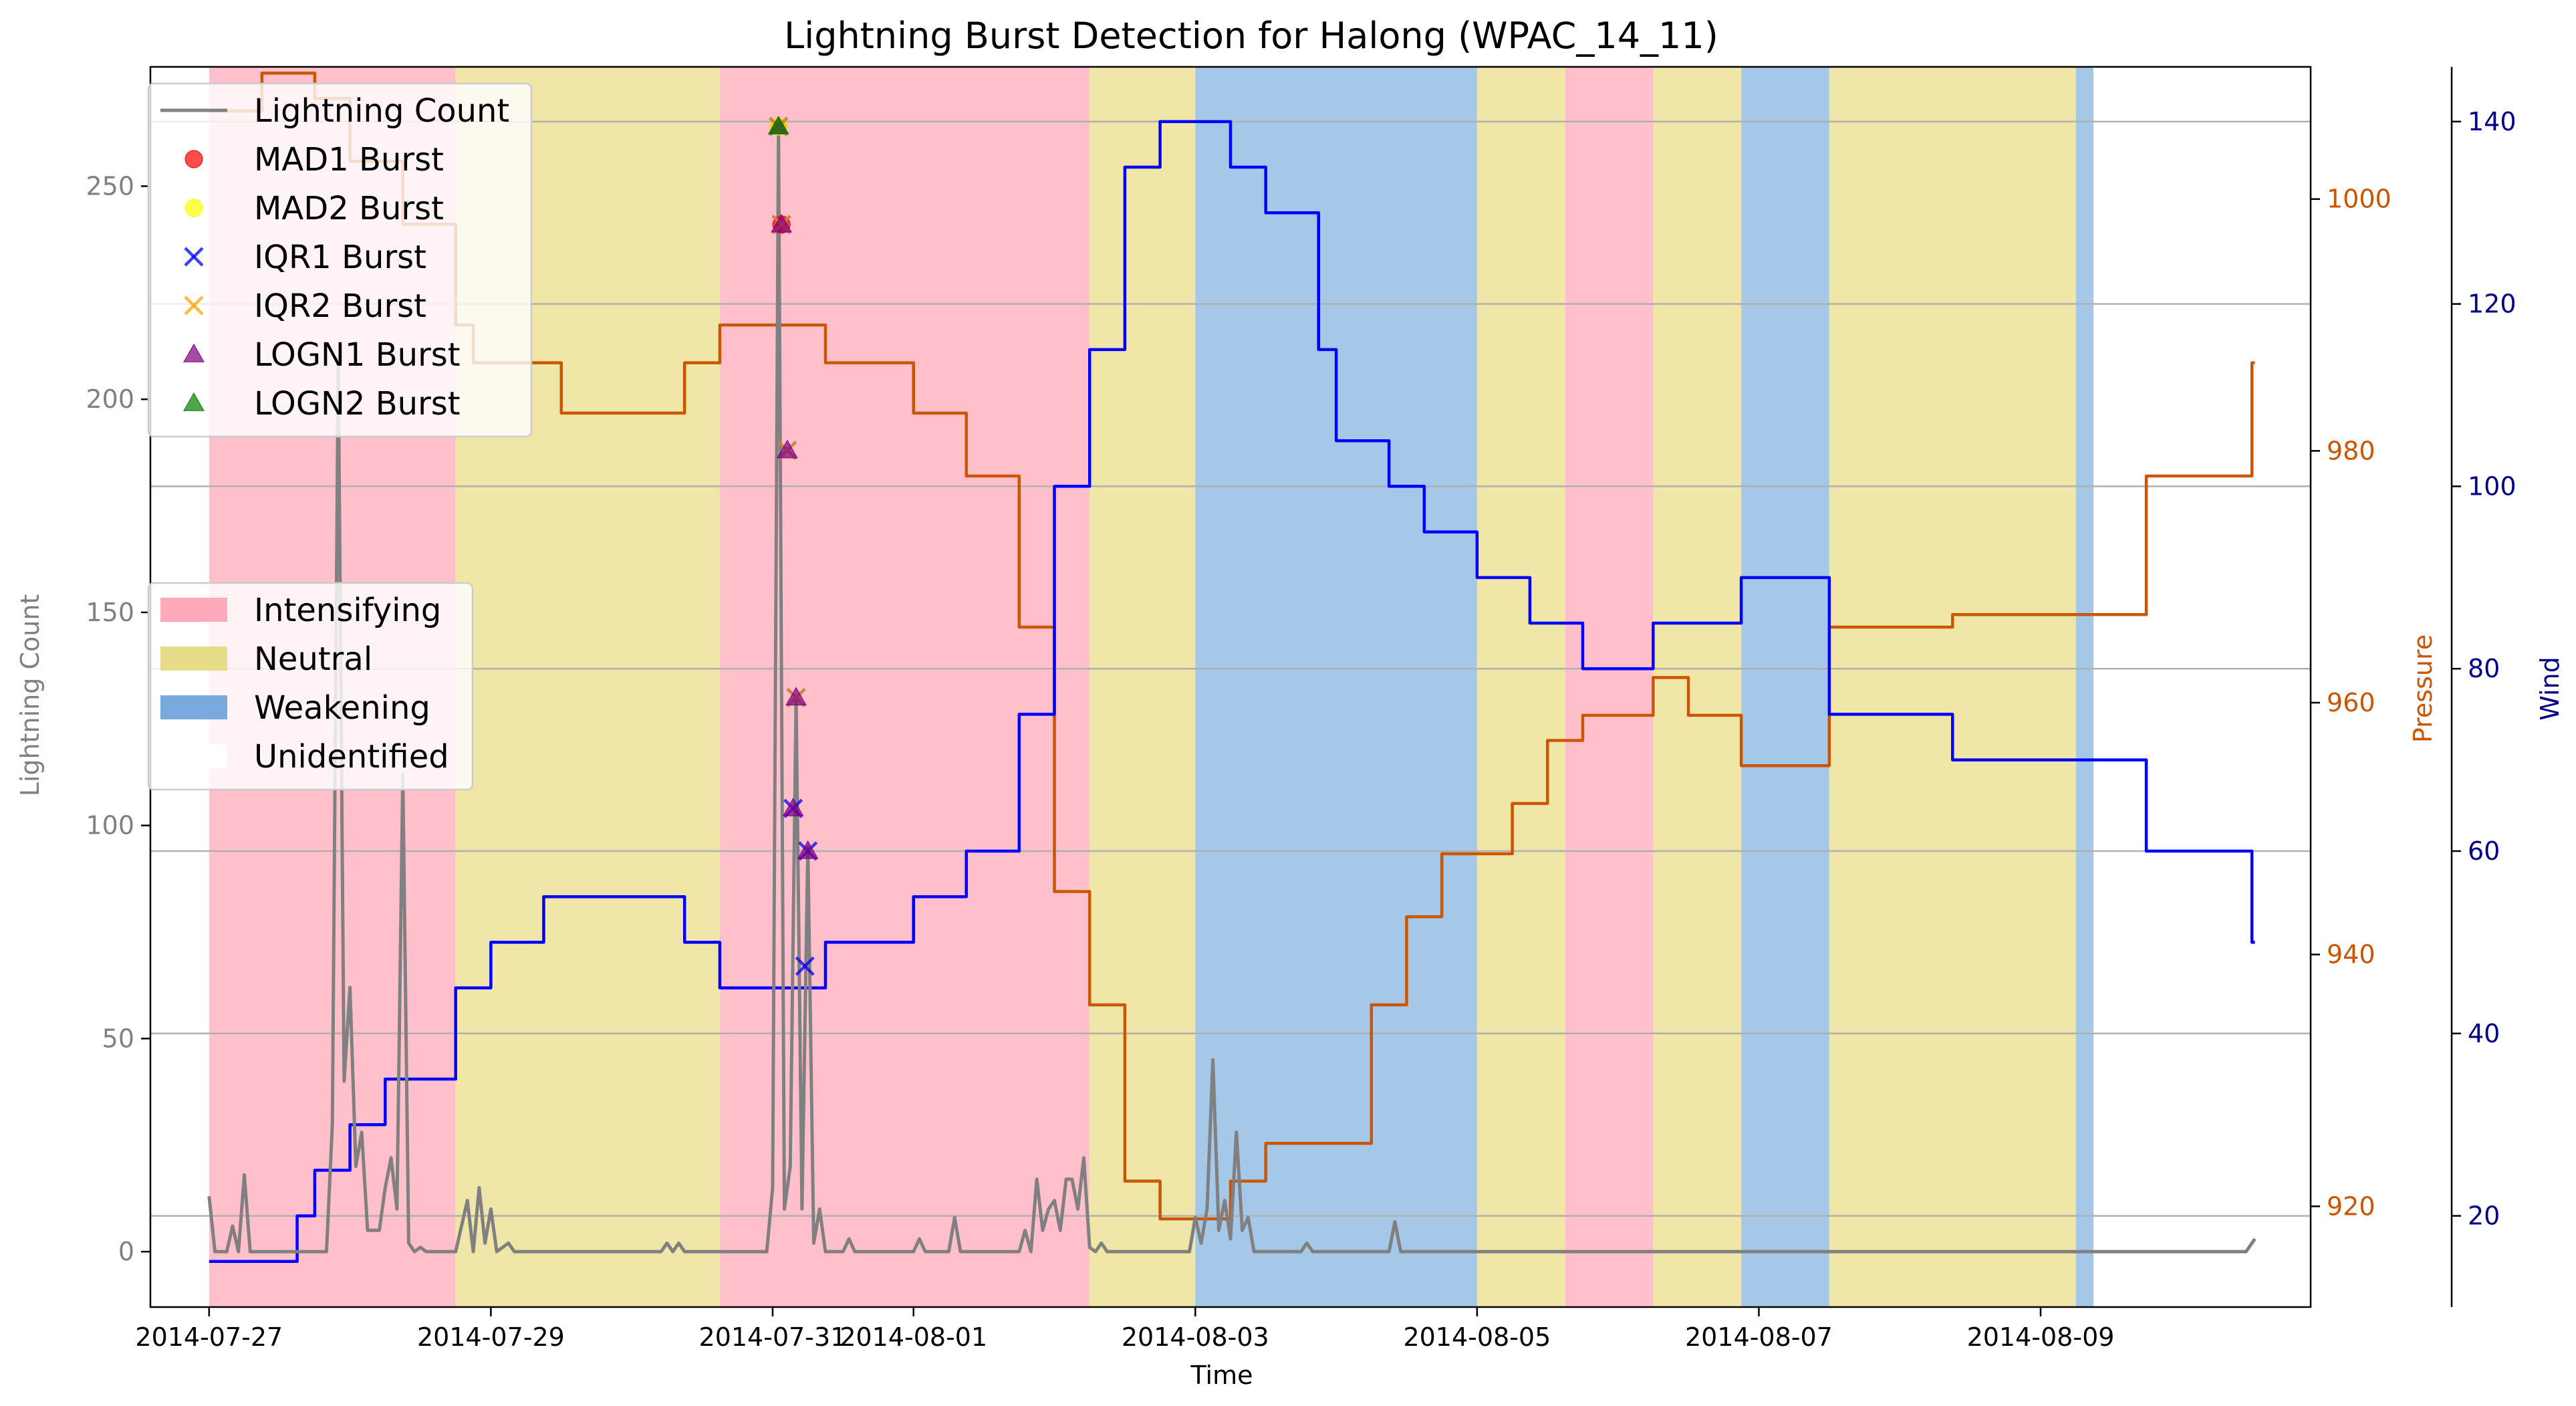 Image resolution: width=2576 pixels, height=1406 pixels. What do you see at coordinates (1610, 687) in the screenshot?
I see `phase-band-intensifying` at bounding box center [1610, 687].